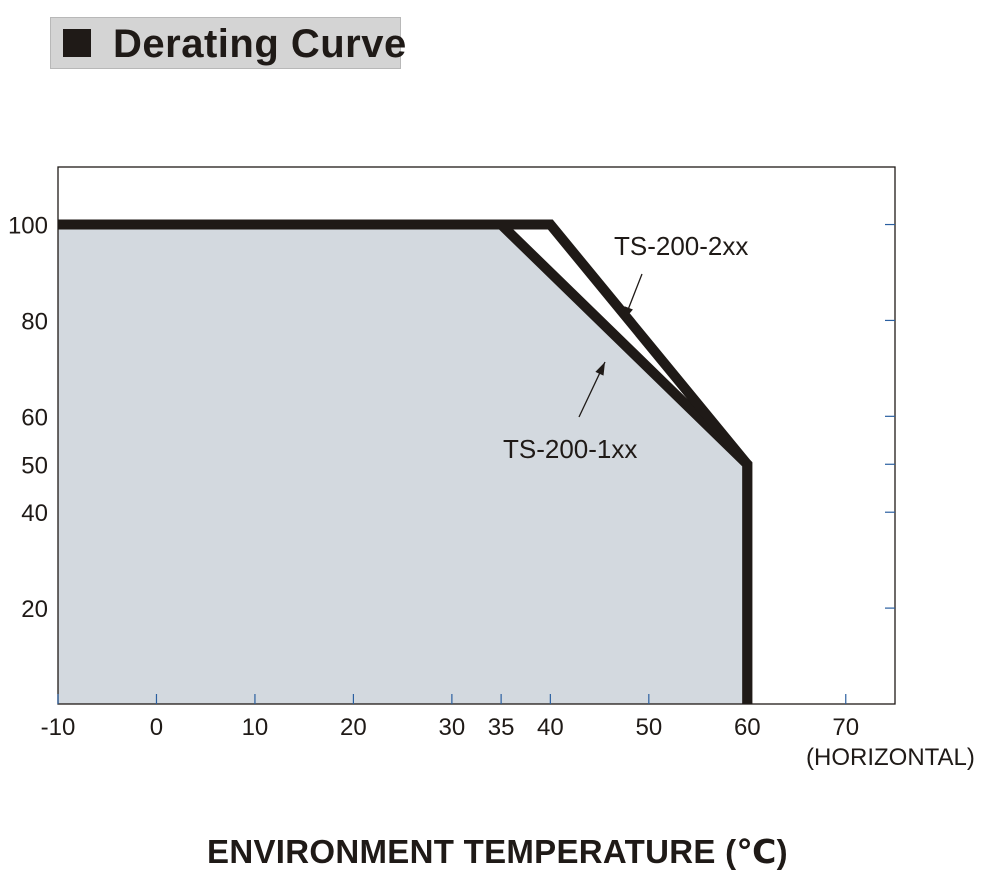  Describe the element at coordinates (34, 465) in the screenshot. I see `y-tick-label: 50` at that location.